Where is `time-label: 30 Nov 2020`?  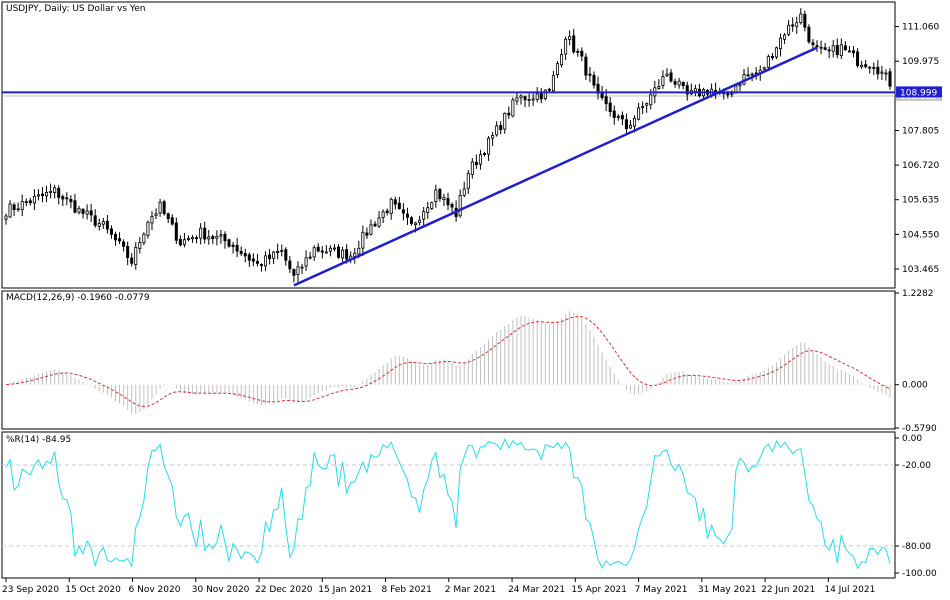
time-label: 30 Nov 2020 is located at coordinates (221, 590).